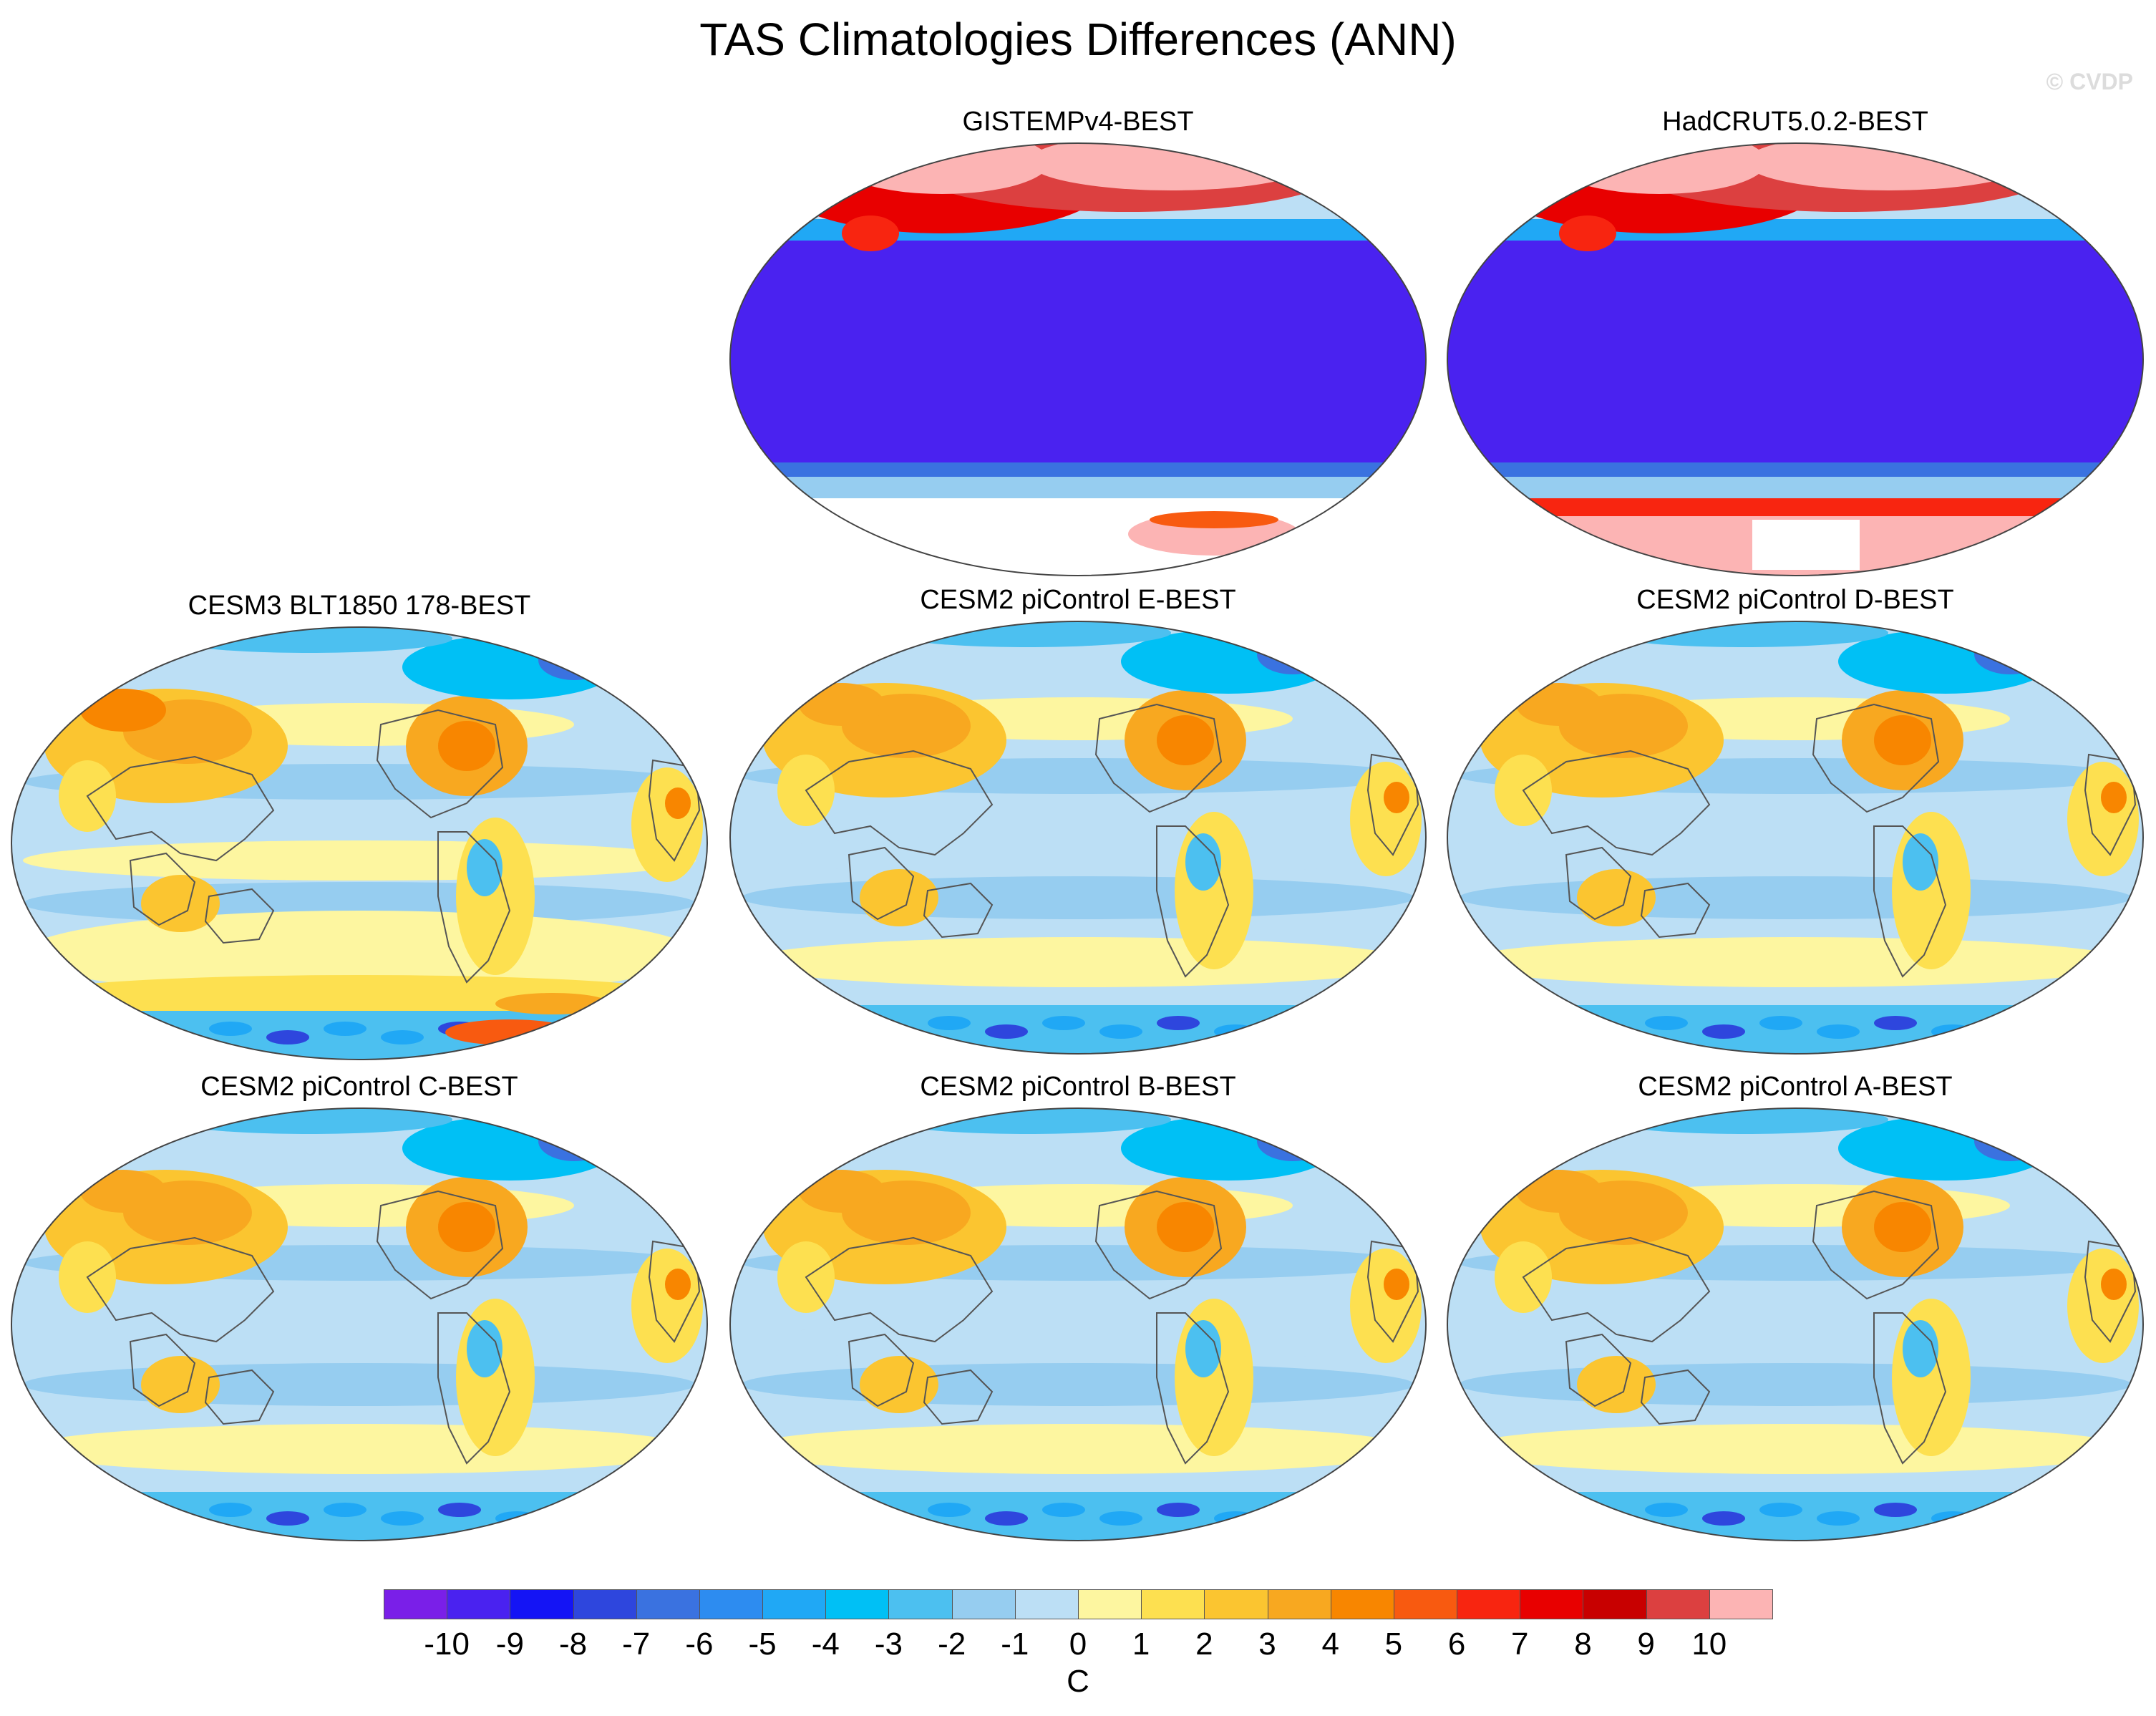  I want to click on panel-title: CESM3 BLT1850 178-BEST, so click(359, 606).